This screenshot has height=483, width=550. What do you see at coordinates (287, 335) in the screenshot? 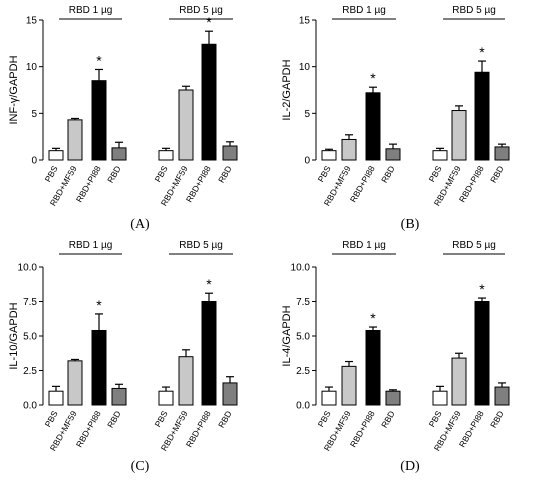
I see `y-axis-label: IL-4/GAPDH` at bounding box center [287, 335].